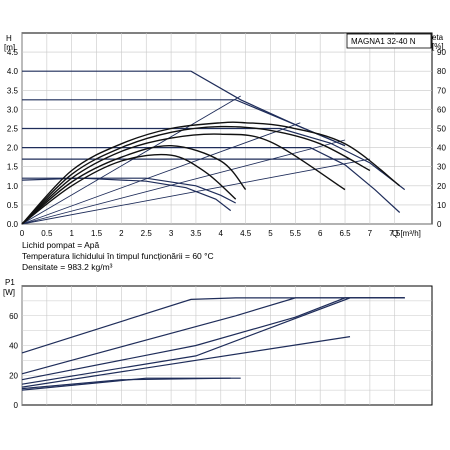 The height and width of the screenshot is (450, 450). Describe the element at coordinates (441, 186) in the screenshot. I see `eta-tick-label: 20` at that location.